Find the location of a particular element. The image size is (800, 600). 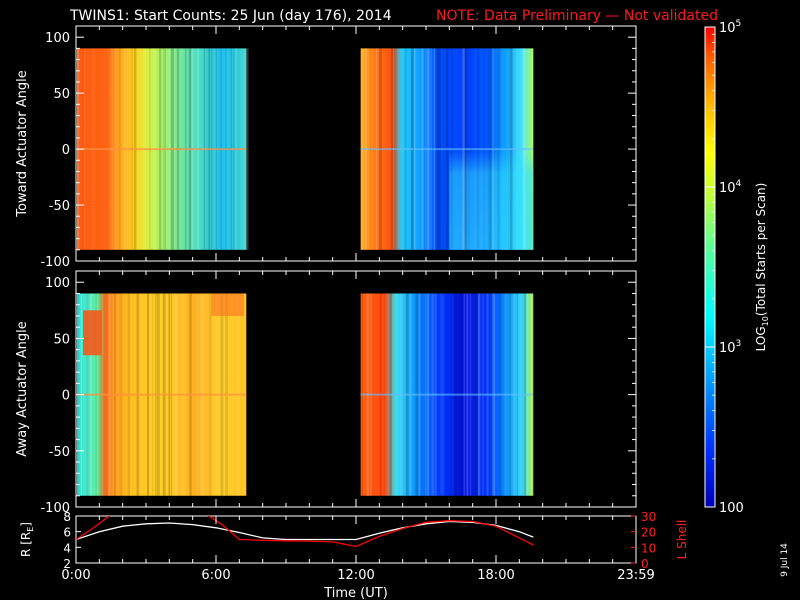

date-stamp: 9 Jul 14 is located at coordinates (785, 560).